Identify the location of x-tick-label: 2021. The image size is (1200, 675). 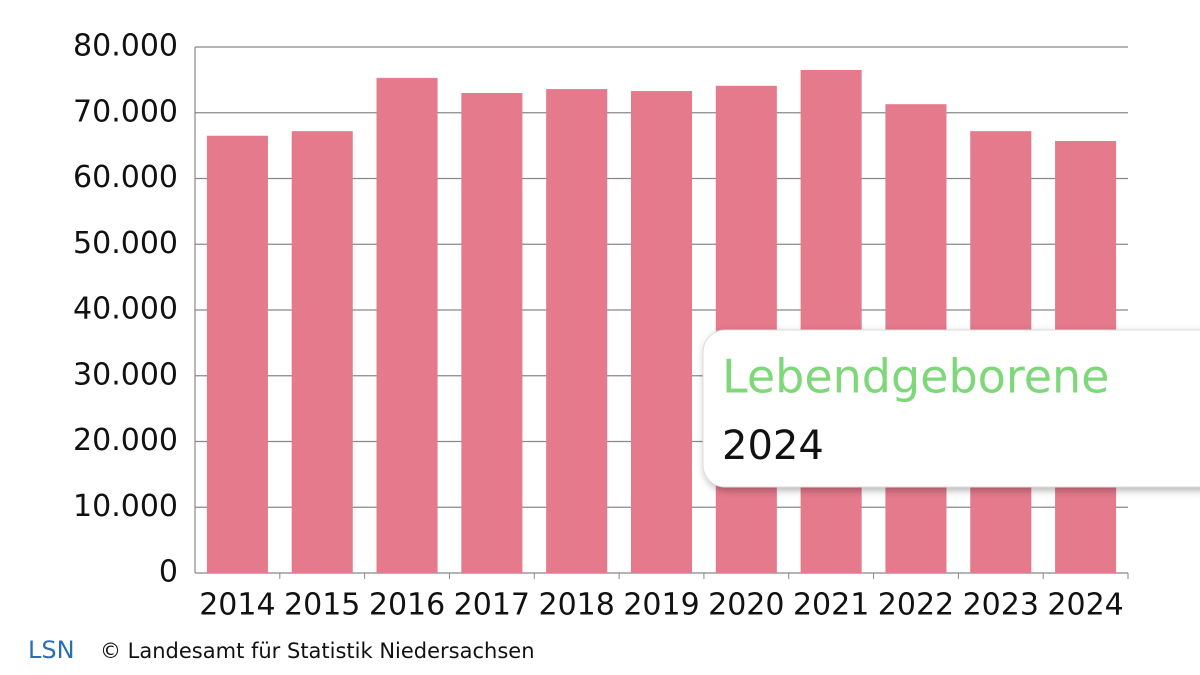
(831, 605).